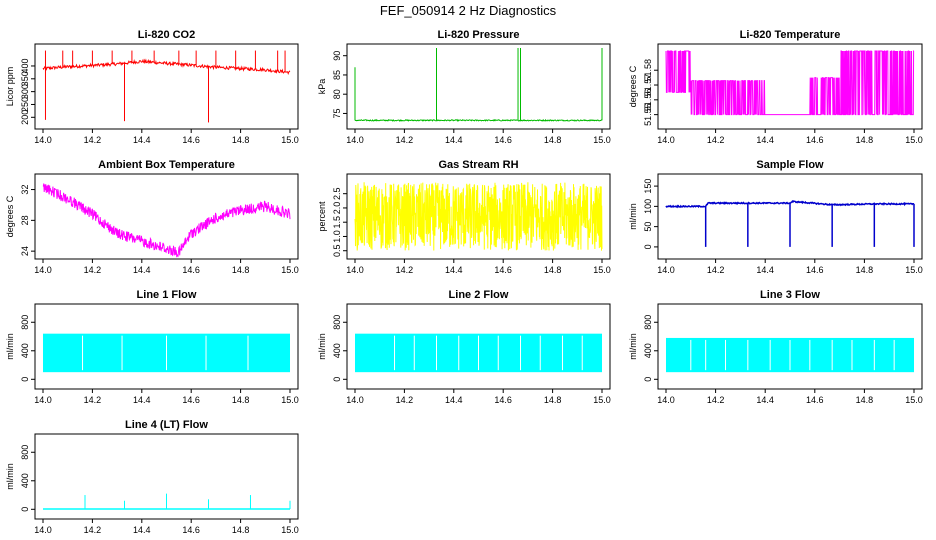 The image size is (936, 540). Describe the element at coordinates (25, 220) in the screenshot. I see `y-tick-label: 28` at that location.